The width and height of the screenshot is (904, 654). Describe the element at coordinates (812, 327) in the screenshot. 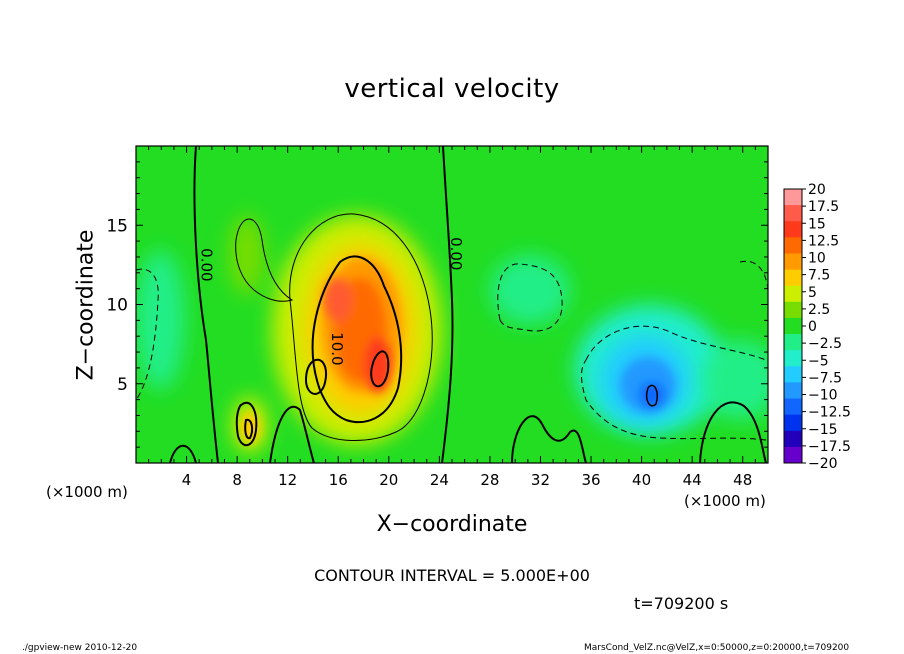

I see `colorbar-label: 0` at that location.